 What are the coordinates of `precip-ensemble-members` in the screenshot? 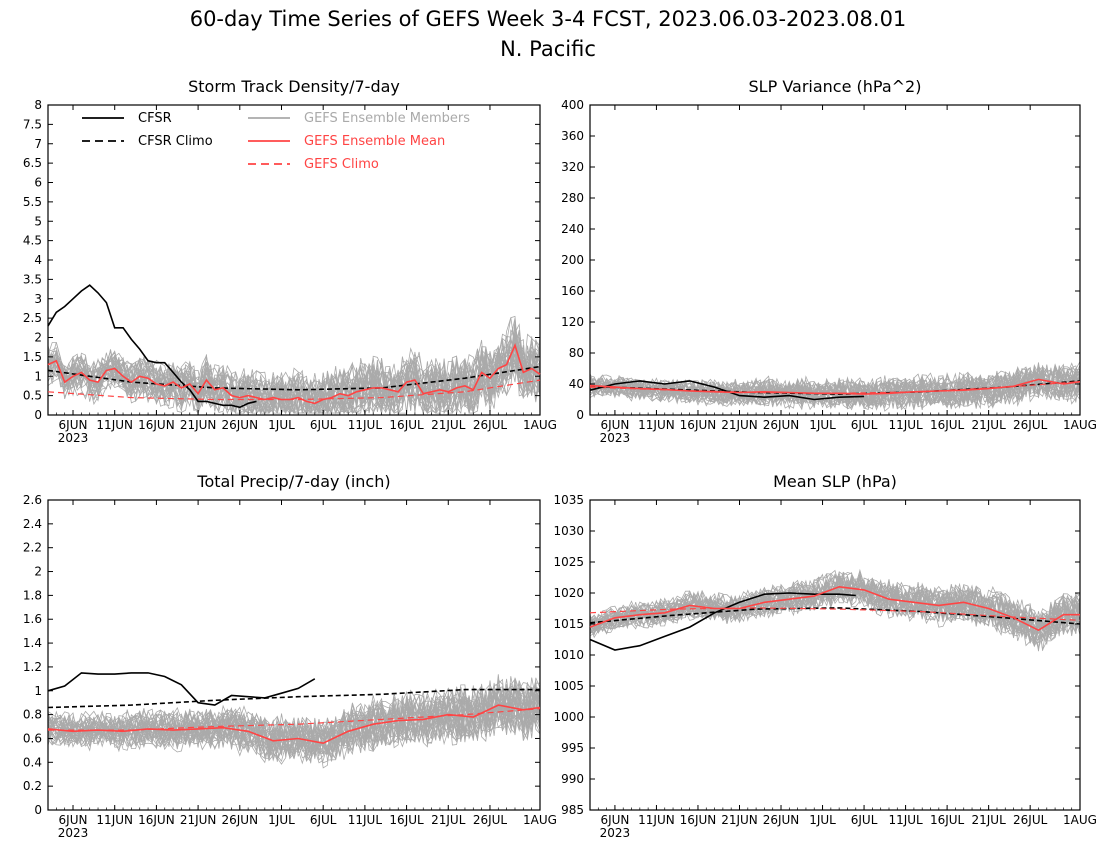 It's located at (294, 721).